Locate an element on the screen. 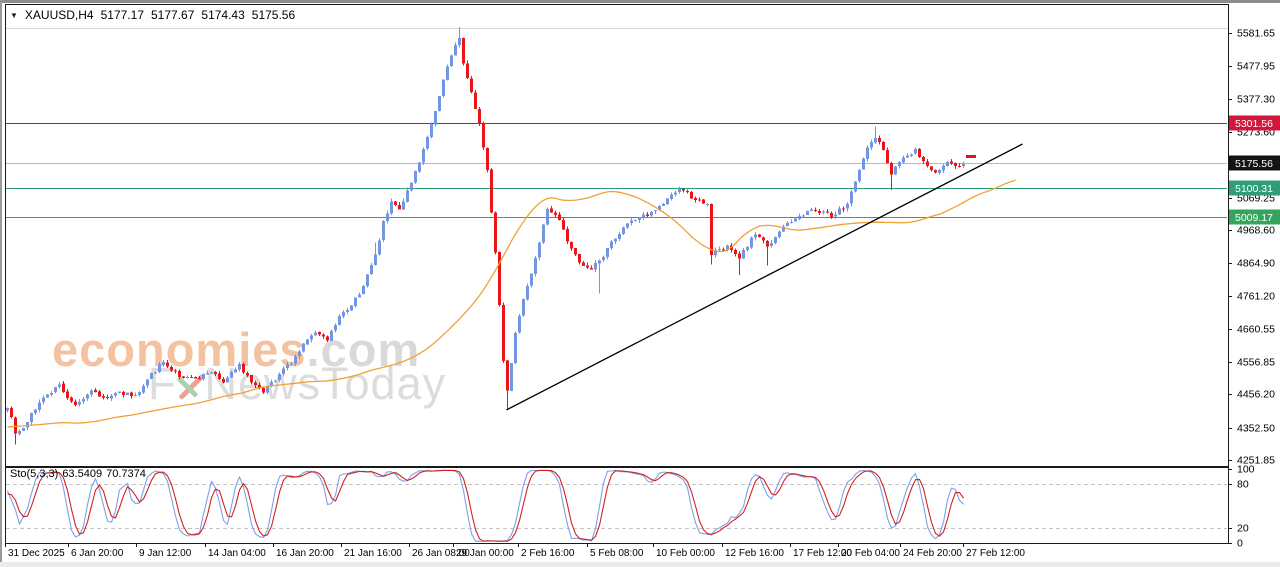  time-tick-label: 16 Jan 20:00 is located at coordinates (305, 553).